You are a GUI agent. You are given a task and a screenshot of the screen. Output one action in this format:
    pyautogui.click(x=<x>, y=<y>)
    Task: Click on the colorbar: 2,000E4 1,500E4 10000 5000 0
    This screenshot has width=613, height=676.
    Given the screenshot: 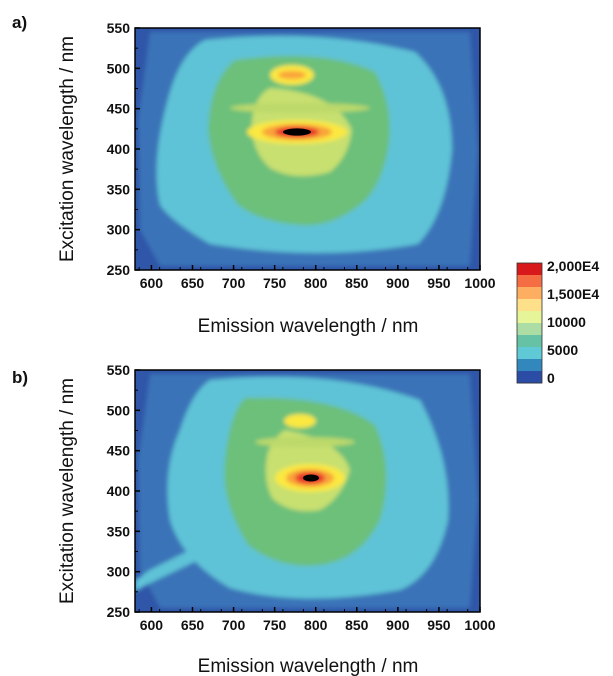 What is the action you would take?
    pyautogui.click(x=557, y=322)
    